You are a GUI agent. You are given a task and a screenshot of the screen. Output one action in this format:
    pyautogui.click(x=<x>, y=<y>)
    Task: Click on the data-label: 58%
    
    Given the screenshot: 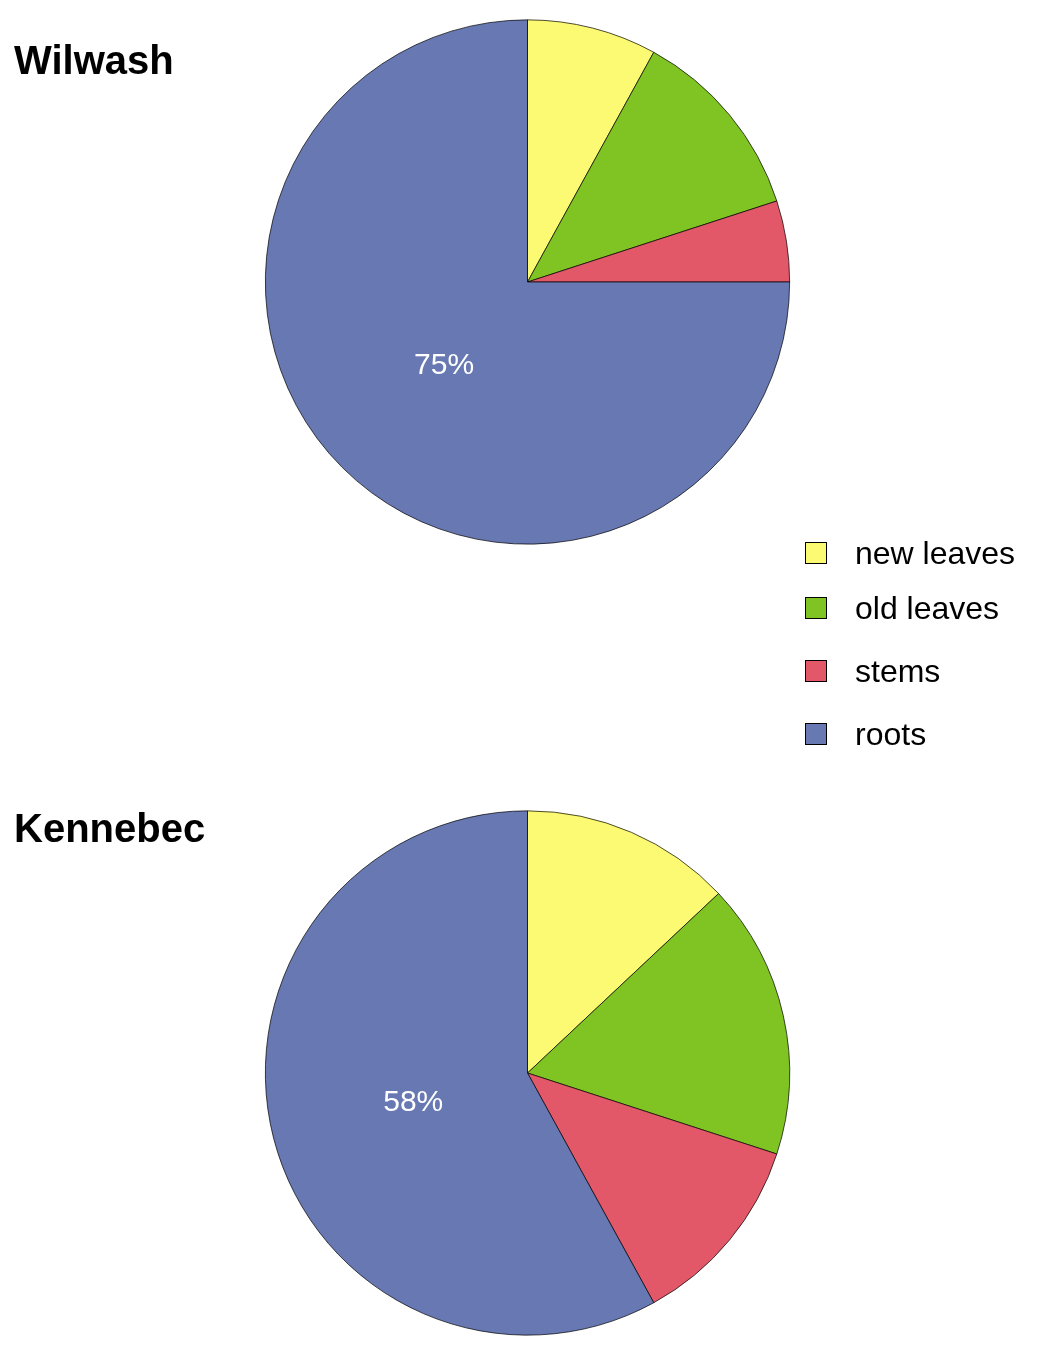 What is the action you would take?
    pyautogui.click(x=413, y=1100)
    